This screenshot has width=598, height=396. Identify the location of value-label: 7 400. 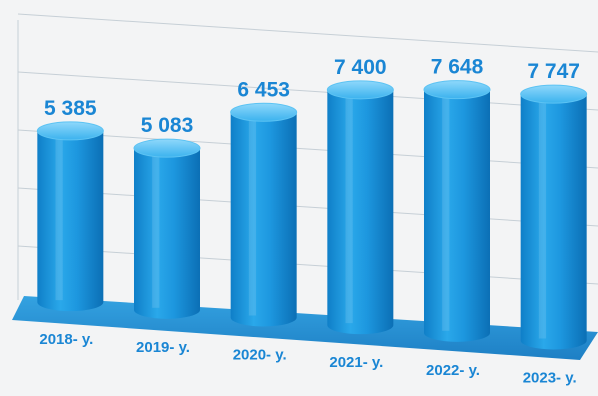
(360, 67).